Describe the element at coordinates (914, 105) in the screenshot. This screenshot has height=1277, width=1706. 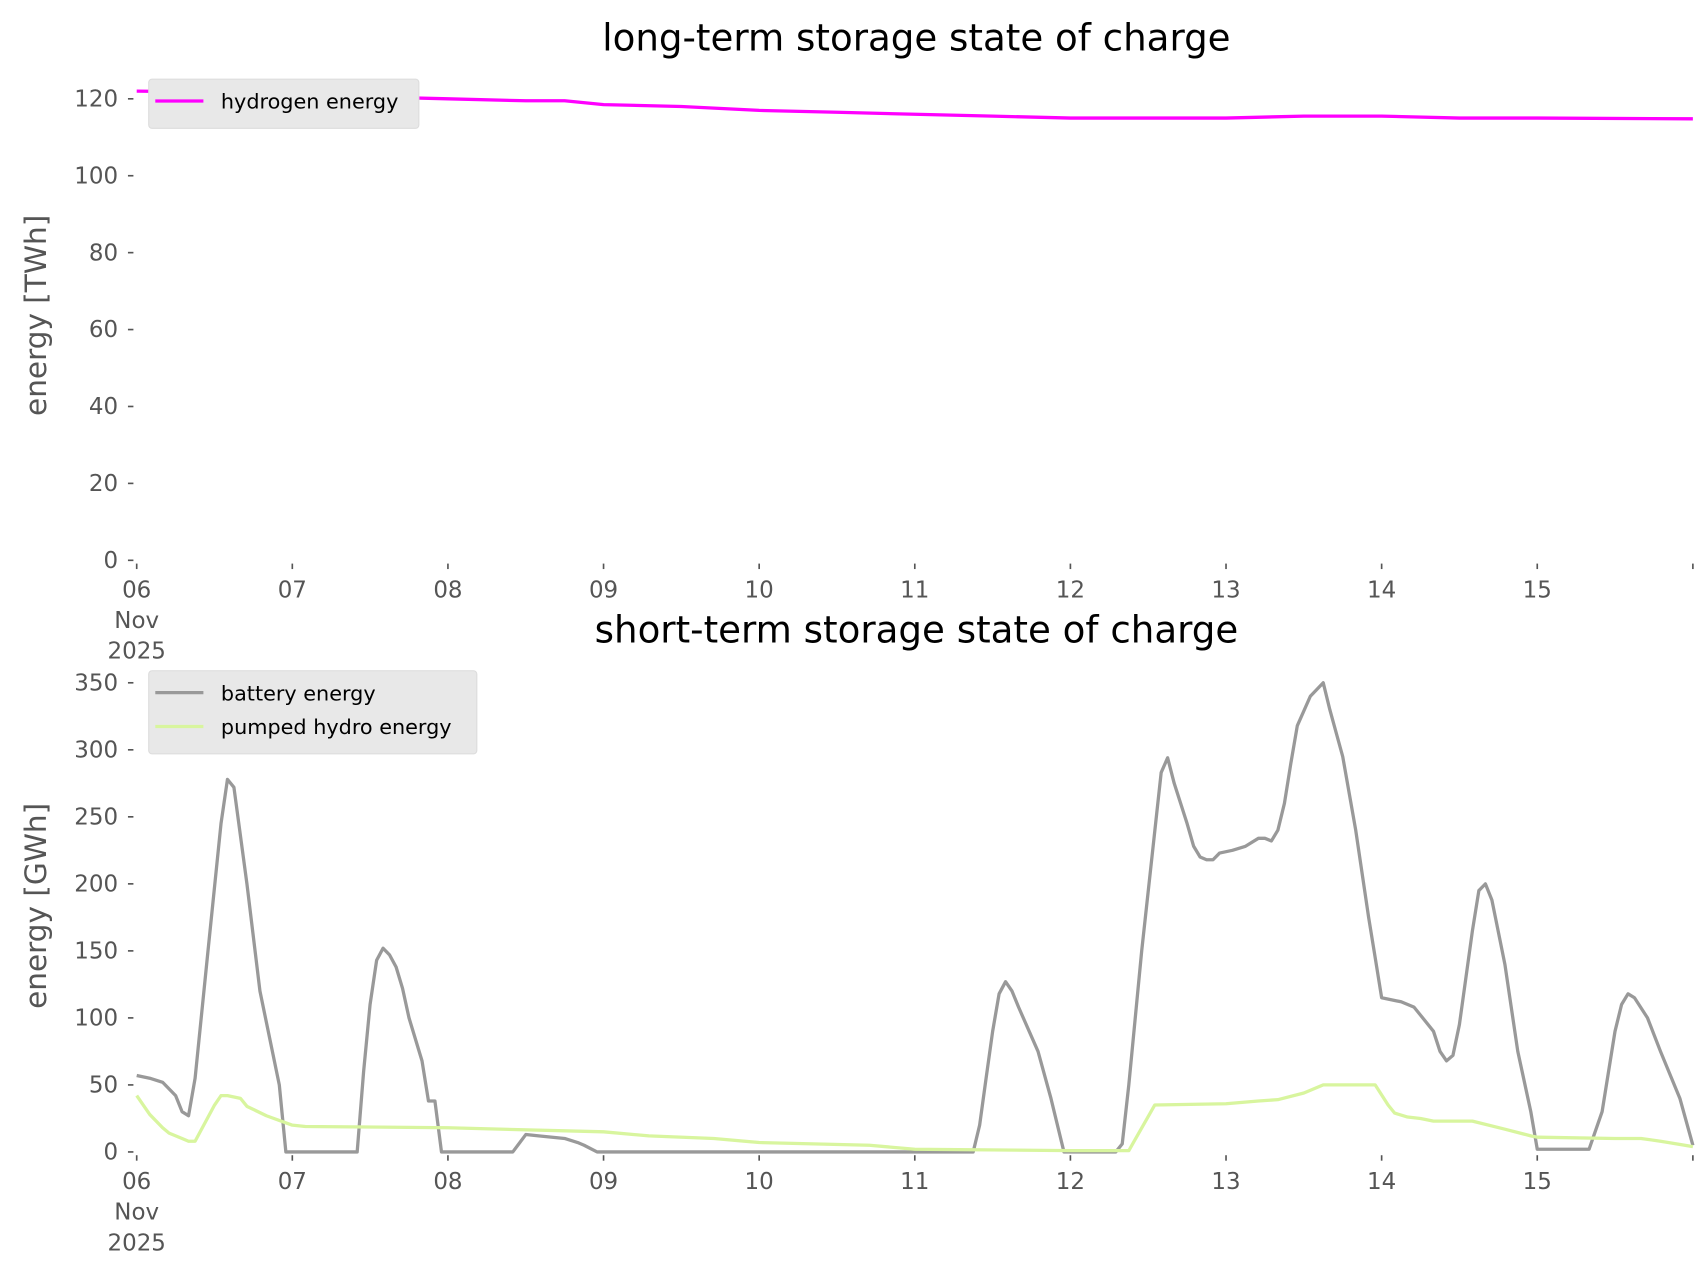
I see `series-line-hydrogen-energy` at that location.